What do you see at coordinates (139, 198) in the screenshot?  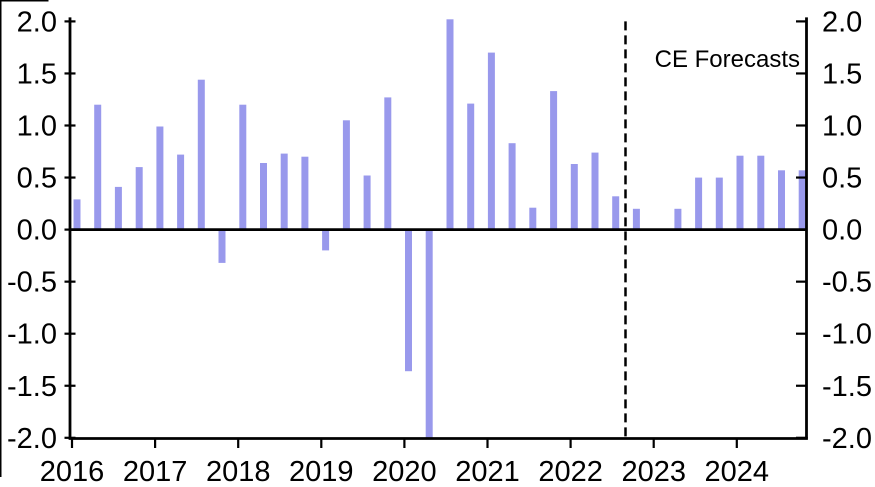 I see `bar-2016-q4` at bounding box center [139, 198].